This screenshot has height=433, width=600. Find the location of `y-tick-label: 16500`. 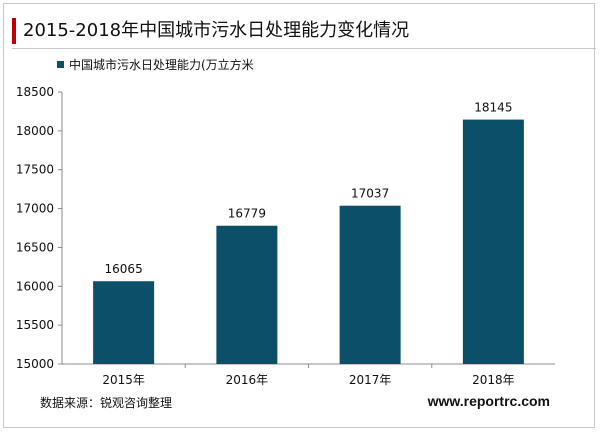

y-tick-label: 16500 is located at coordinates (35, 247).